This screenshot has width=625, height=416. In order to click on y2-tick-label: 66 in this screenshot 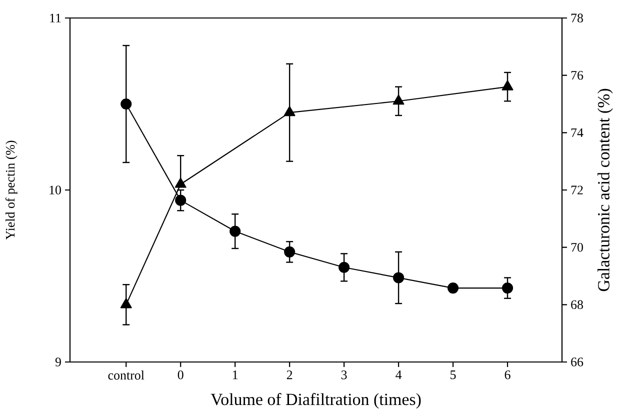, I will do `click(577, 362)`.